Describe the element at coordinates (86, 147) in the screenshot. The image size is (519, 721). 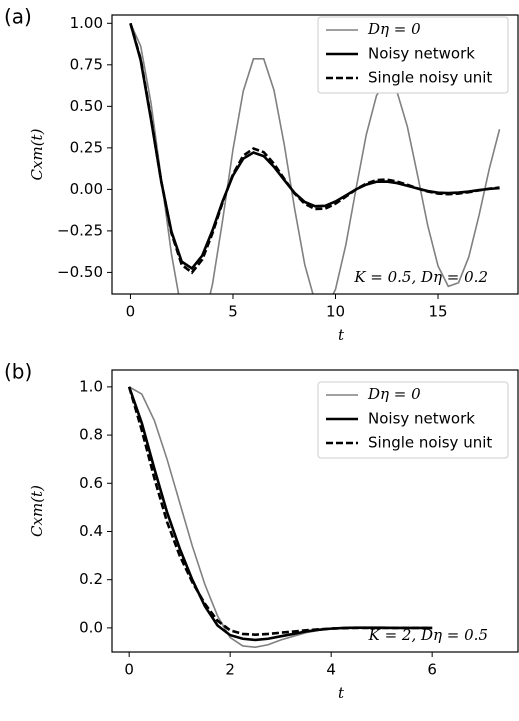
I see `y-tick-label: 0.25` at that location.